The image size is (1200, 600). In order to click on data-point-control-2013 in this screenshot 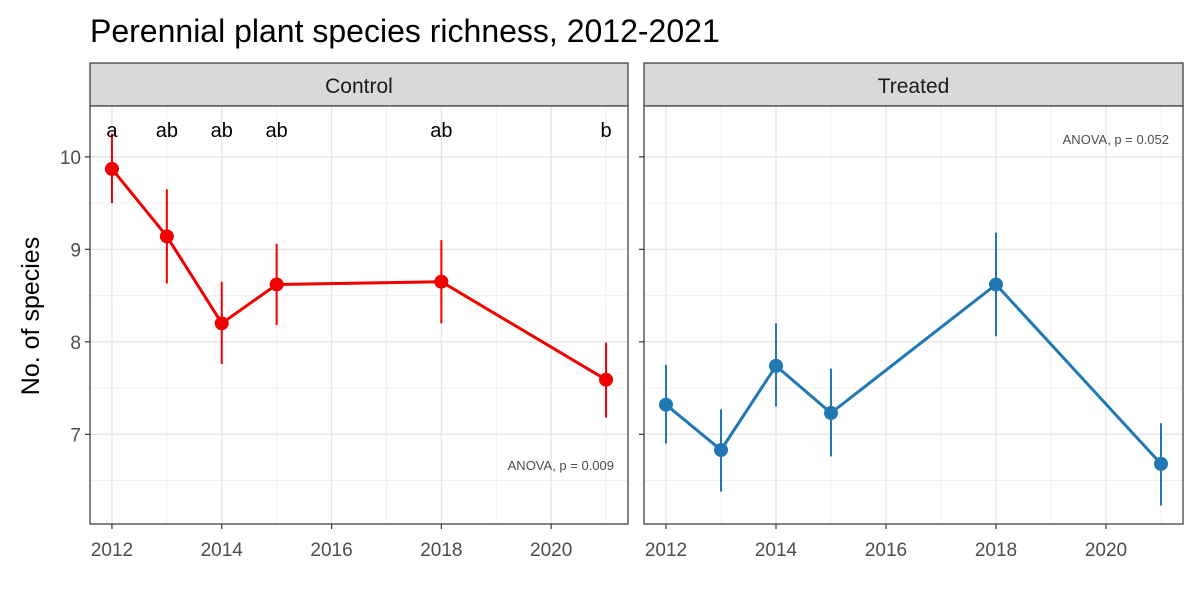, I will do `click(166, 236)`.